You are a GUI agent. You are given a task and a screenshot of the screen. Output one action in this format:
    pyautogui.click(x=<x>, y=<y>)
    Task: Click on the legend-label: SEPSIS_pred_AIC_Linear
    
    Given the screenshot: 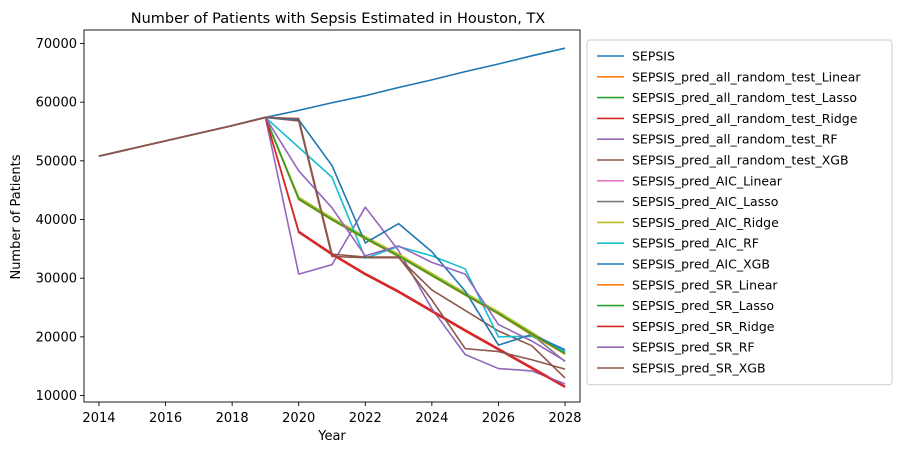 What is the action you would take?
    pyautogui.click(x=707, y=180)
    